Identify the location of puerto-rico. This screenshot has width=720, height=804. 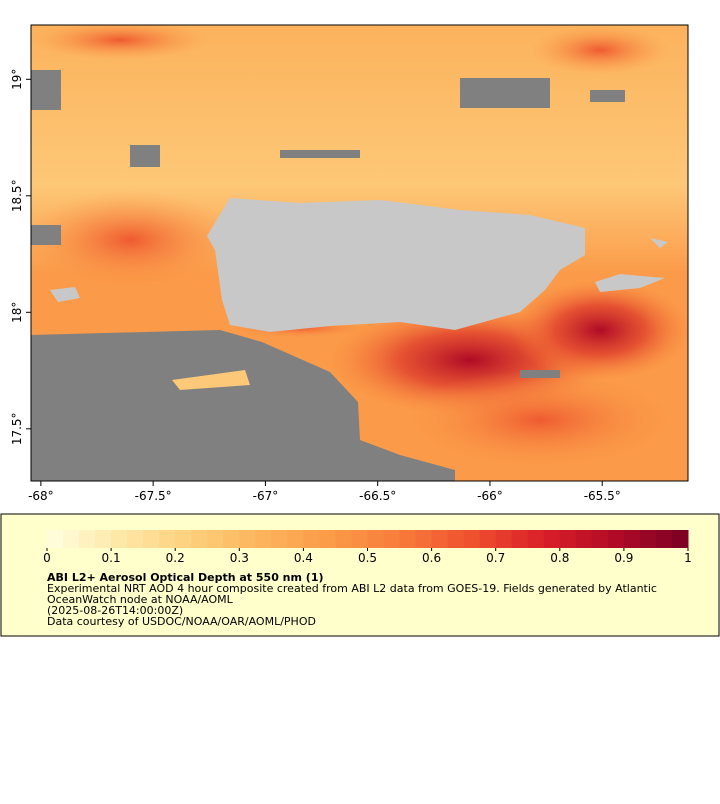
(396, 265).